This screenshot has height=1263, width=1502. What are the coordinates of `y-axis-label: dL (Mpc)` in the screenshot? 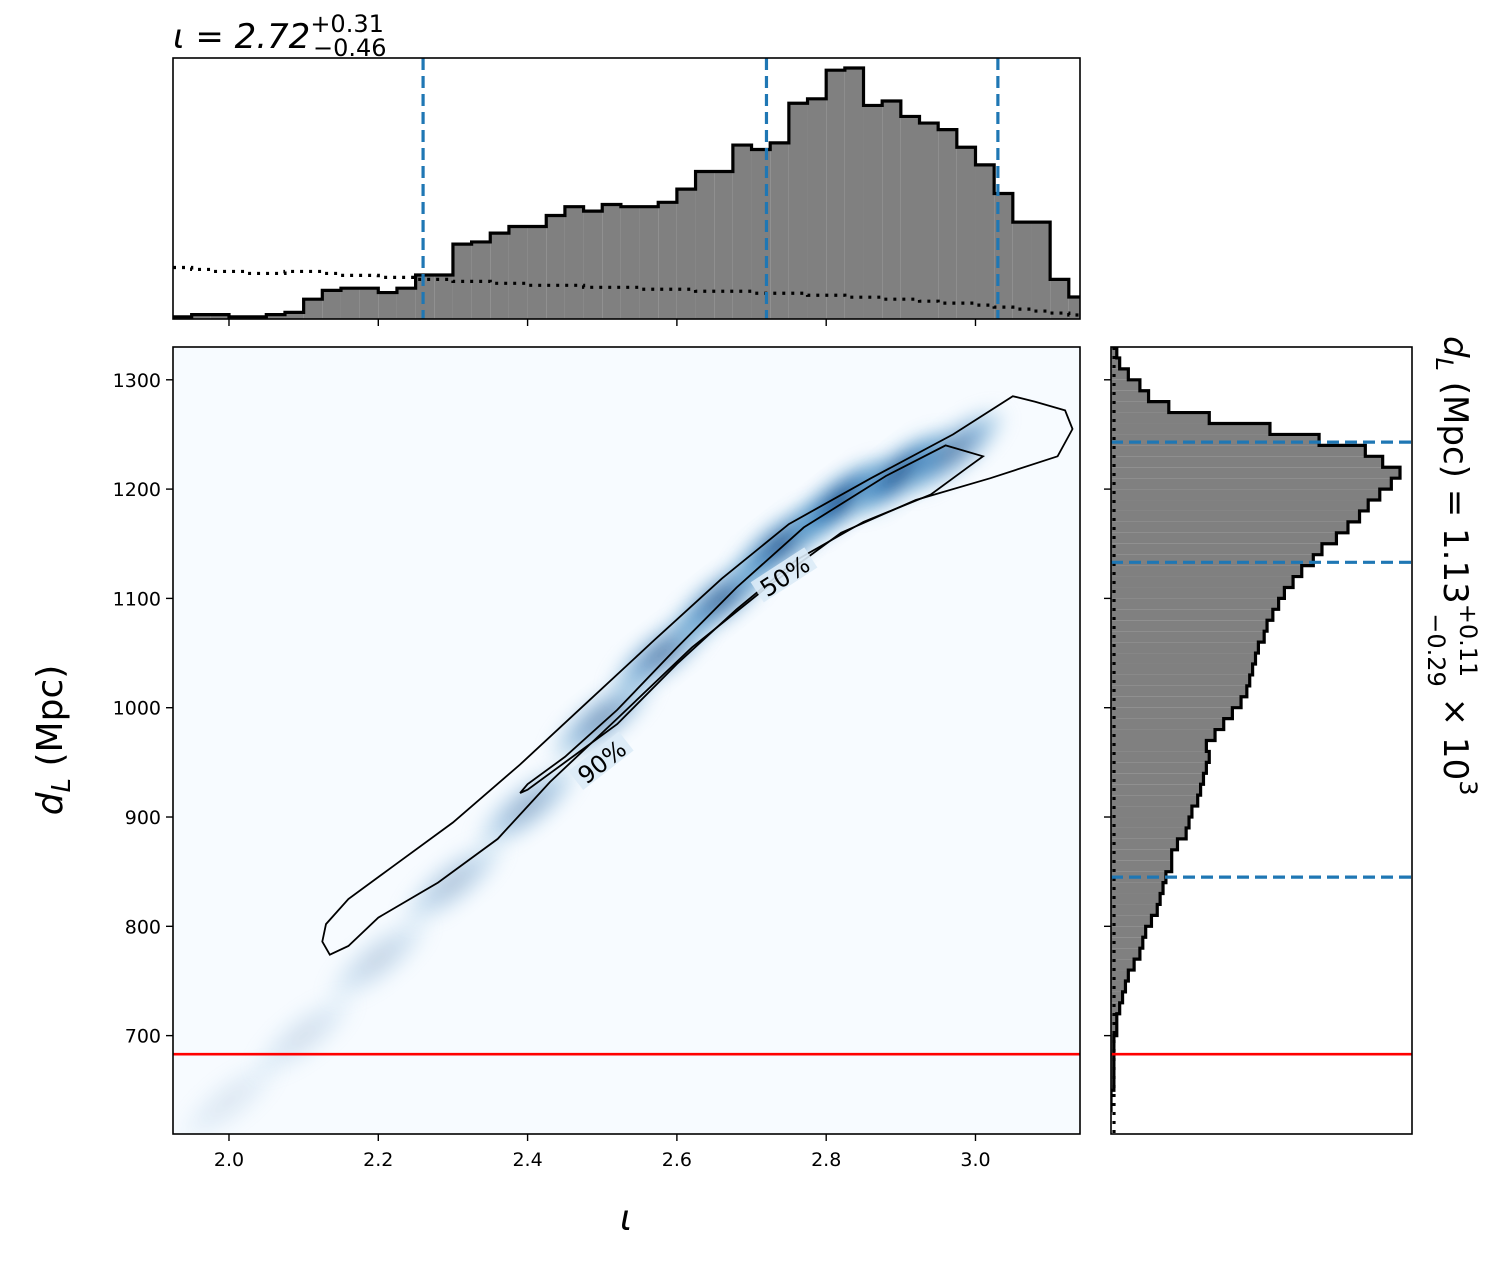 It's located at (53, 740).